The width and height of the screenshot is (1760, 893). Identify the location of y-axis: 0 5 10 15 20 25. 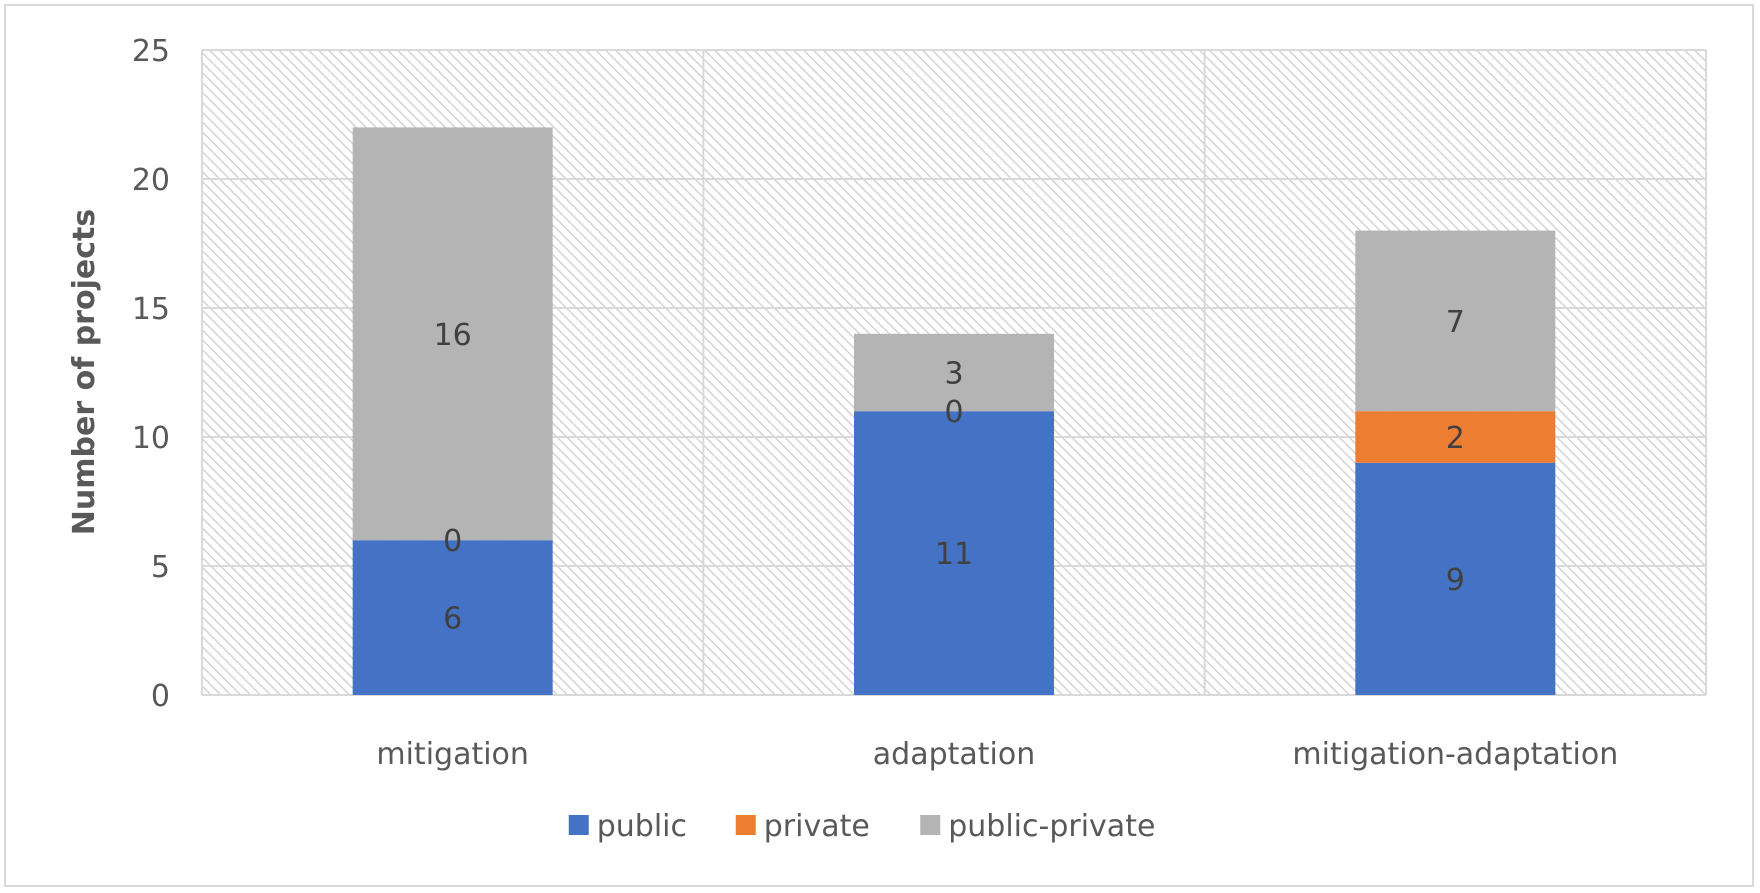
(151, 374).